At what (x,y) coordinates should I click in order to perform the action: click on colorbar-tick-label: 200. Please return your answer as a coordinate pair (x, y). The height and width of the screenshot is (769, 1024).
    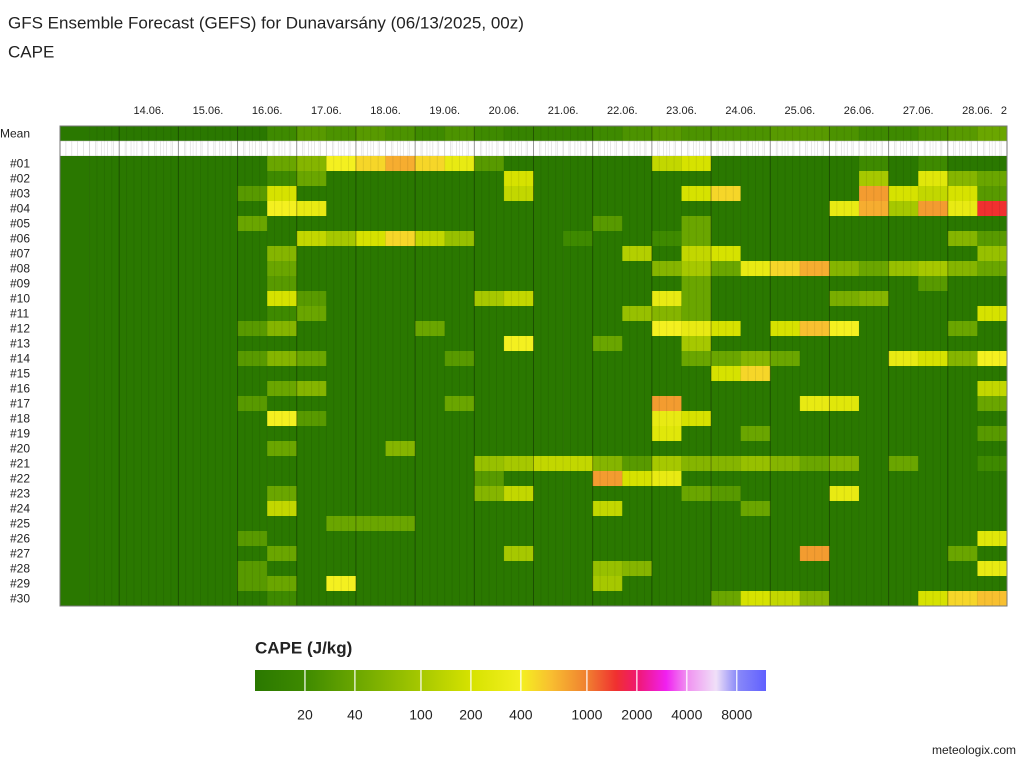
    Looking at the image, I should click on (471, 715).